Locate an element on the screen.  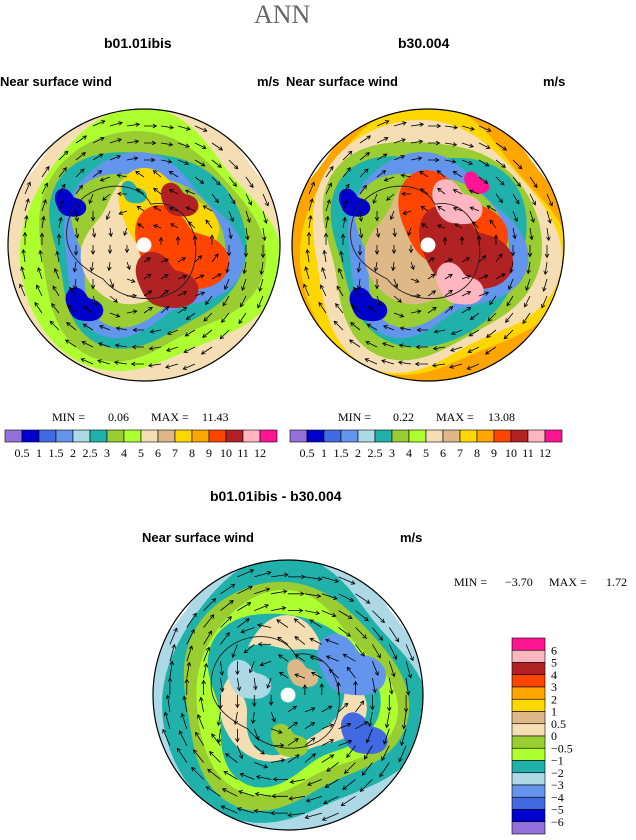
pole-marker is located at coordinates (288, 695).